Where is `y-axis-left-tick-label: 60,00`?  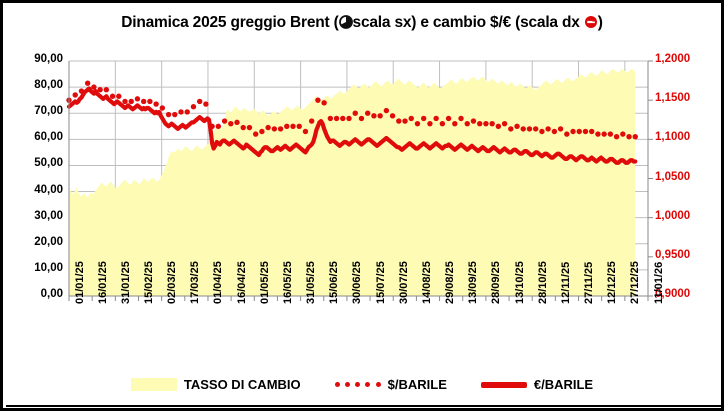 y-axis-left-tick-label: 60,00 is located at coordinates (48, 137).